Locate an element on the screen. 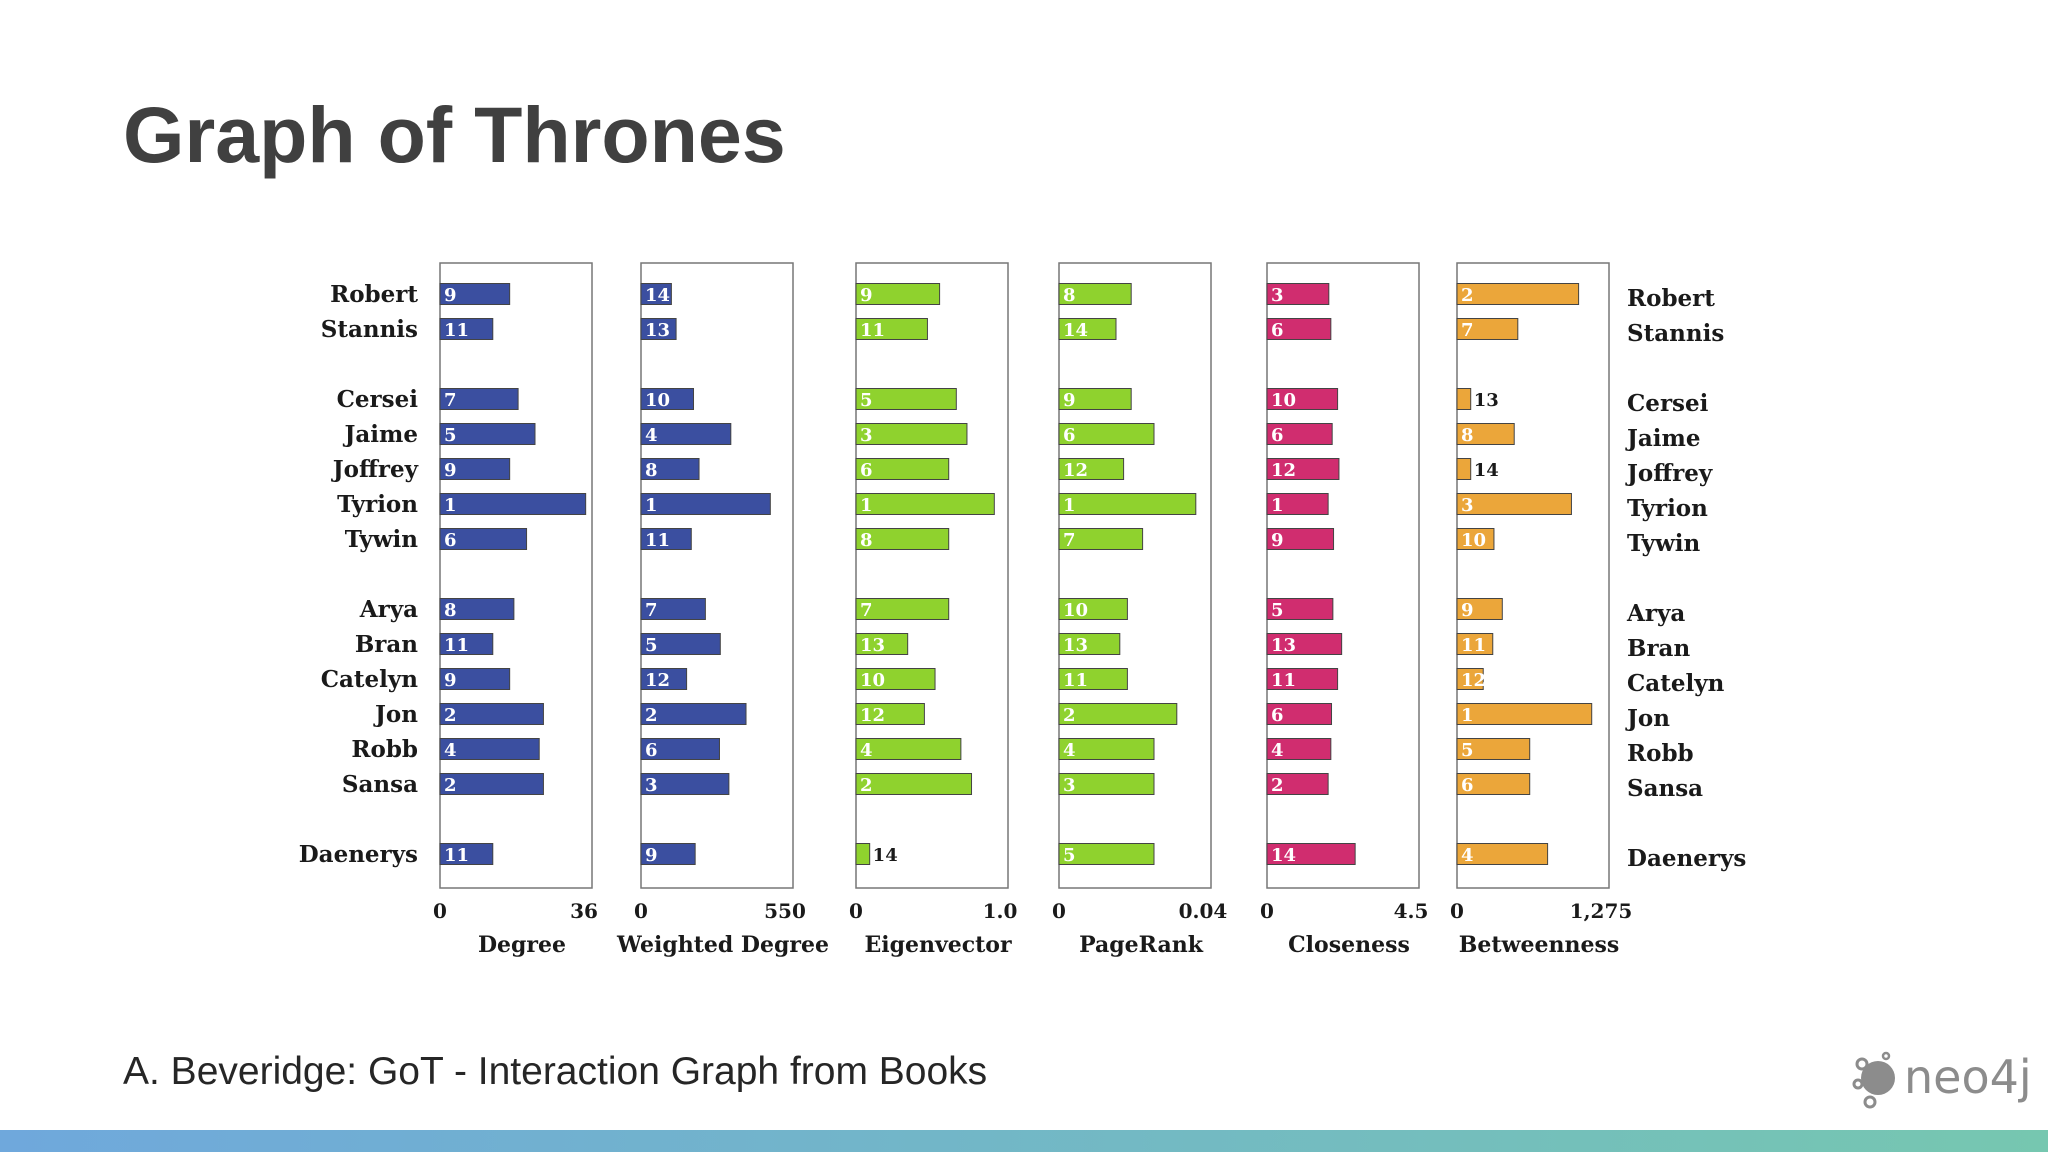  row-label-catelyn: Catelyn is located at coordinates (370, 679).